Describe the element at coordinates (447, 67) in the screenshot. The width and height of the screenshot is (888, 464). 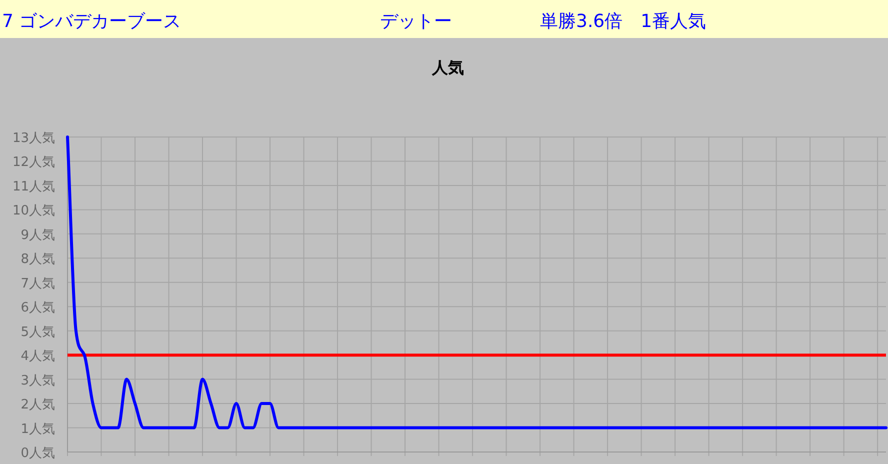
I see `chart-title: 人気` at that location.